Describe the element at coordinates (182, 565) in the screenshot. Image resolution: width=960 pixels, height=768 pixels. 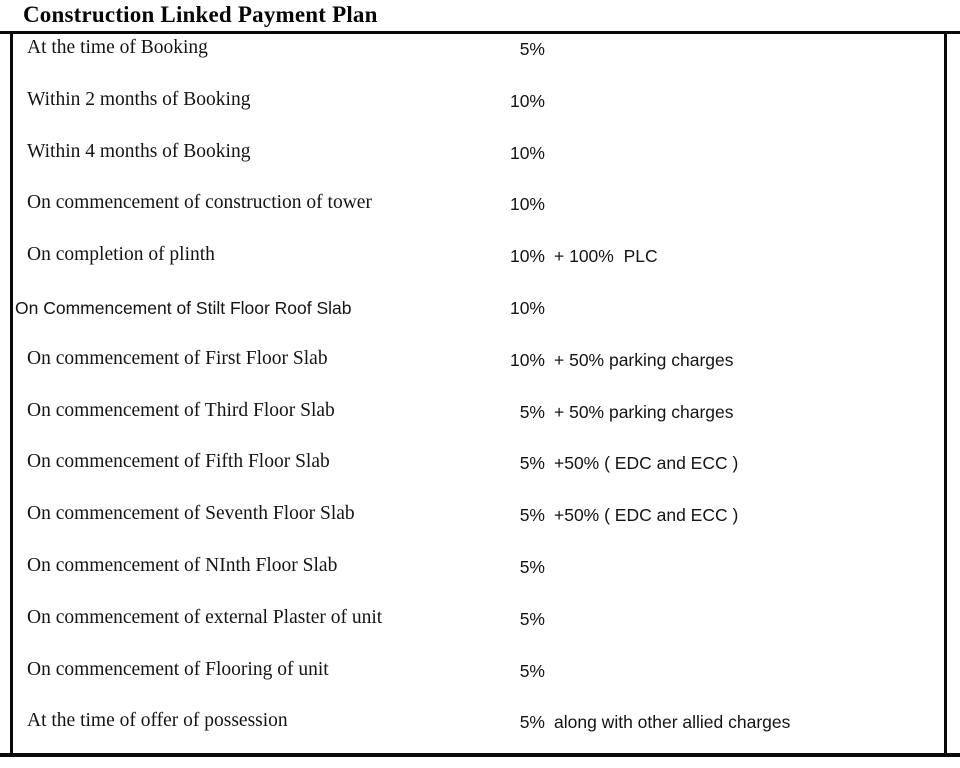
I see `milestone-cell: On commencement of NInth Floor Slab` at that location.